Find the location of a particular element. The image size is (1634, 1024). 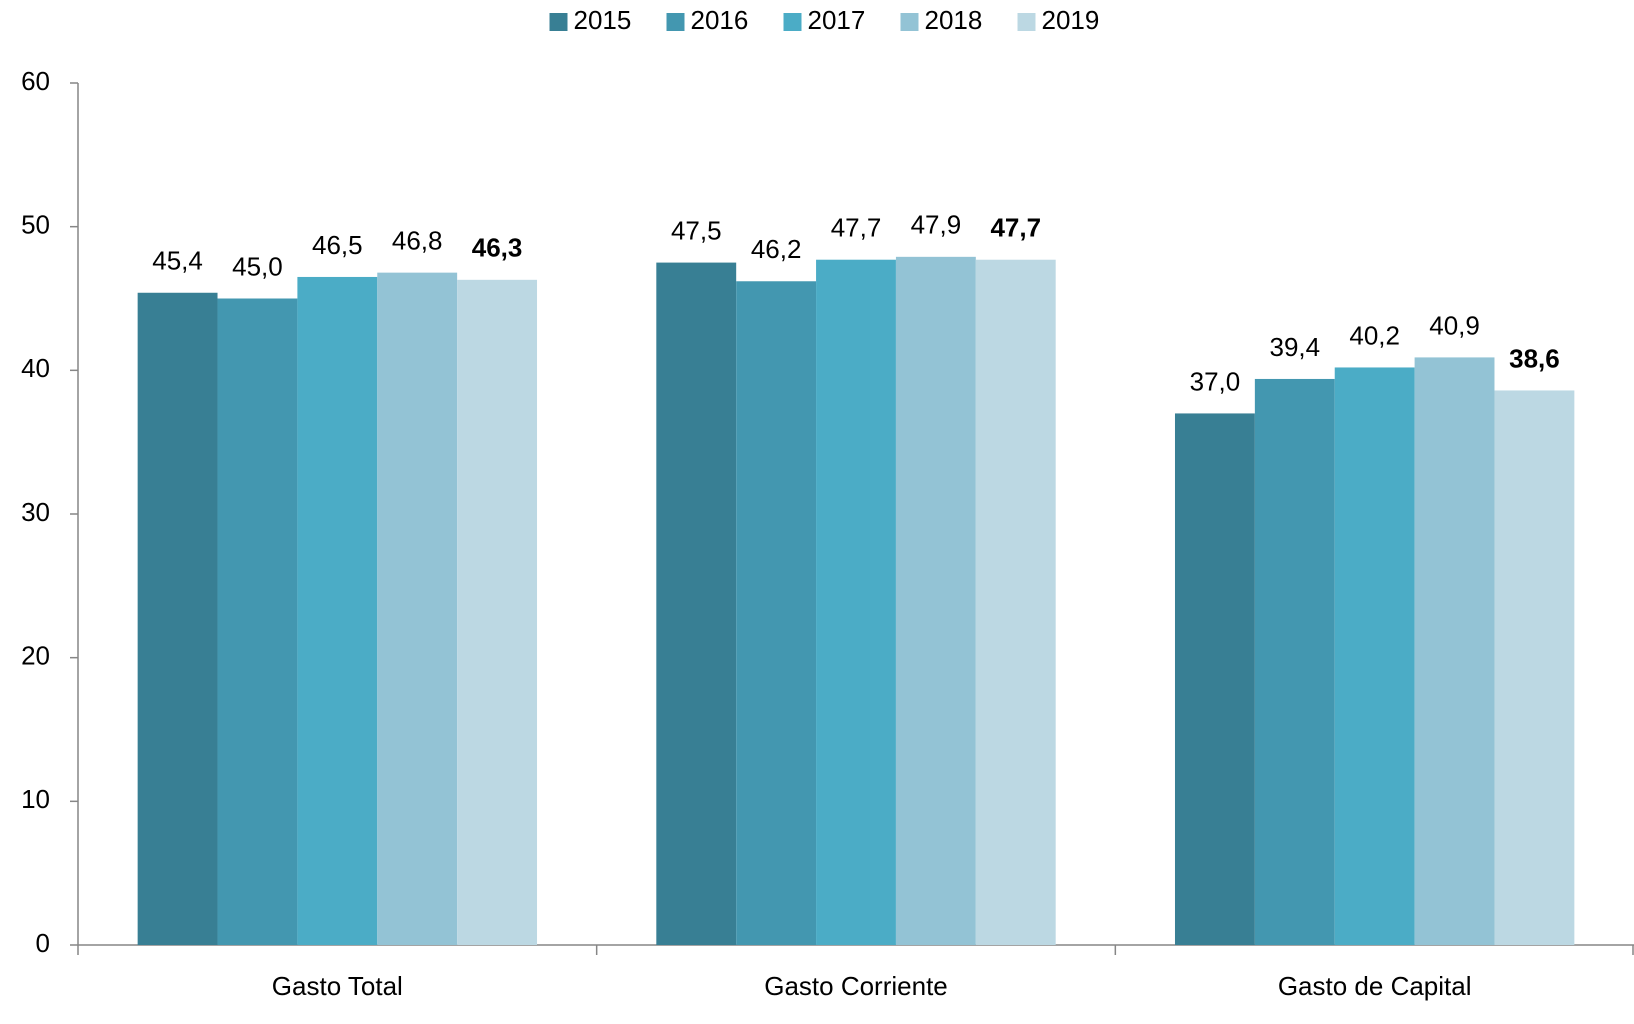

value-label: 46,2 is located at coordinates (776, 249).